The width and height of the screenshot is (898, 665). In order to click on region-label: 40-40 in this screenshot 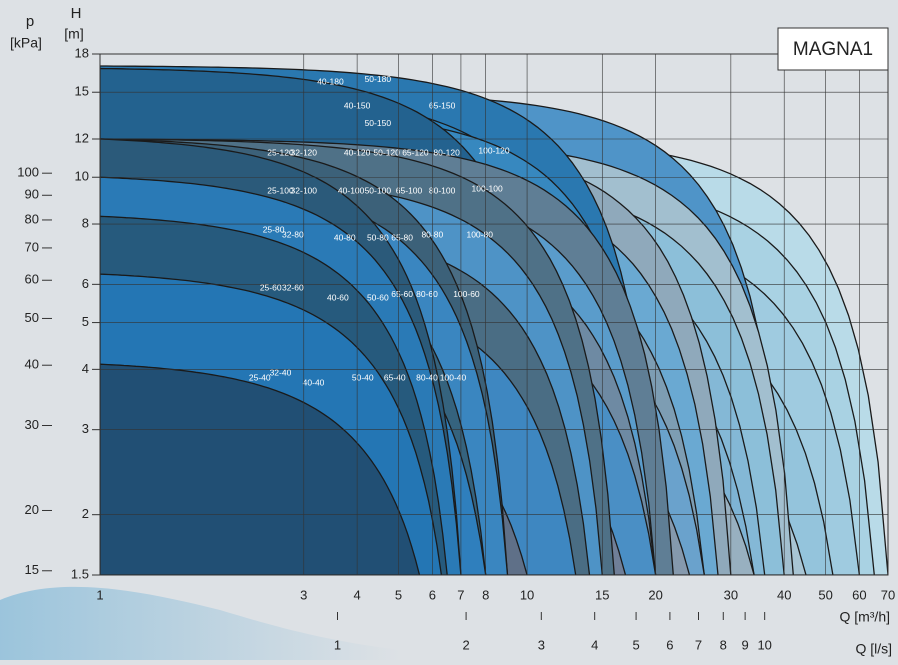, I will do `click(314, 383)`.